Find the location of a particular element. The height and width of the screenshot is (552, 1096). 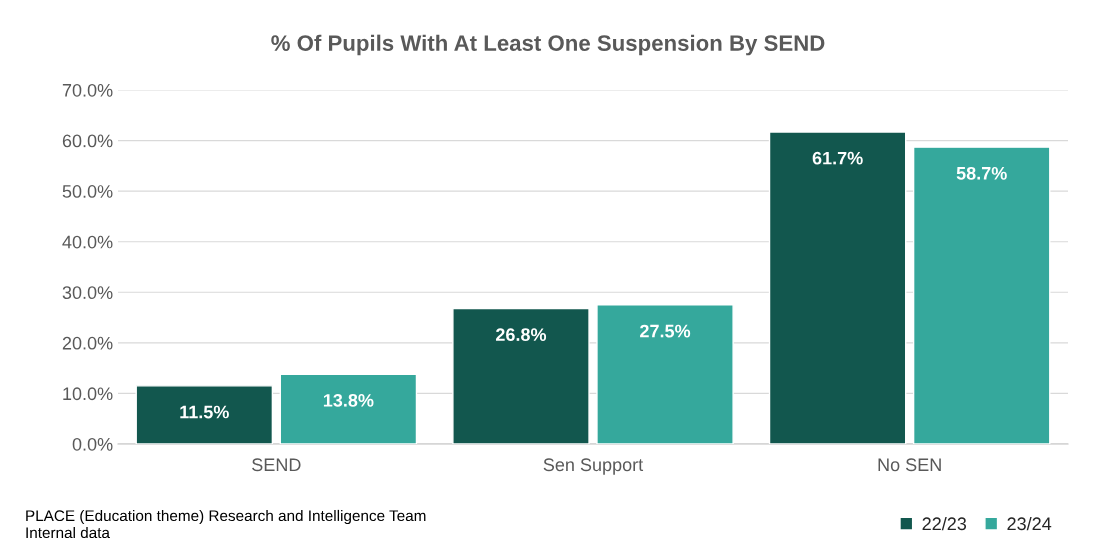

legend-label: 23/24 is located at coordinates (1029, 523).